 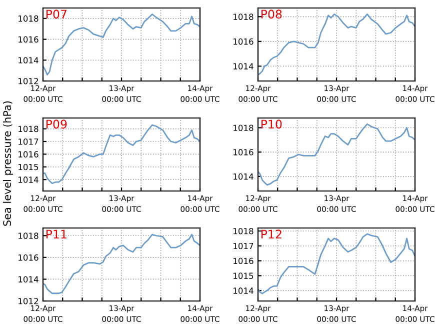 What do you see at coordinates (272, 14) in the screenshot?
I see `chart-title: P08` at bounding box center [272, 14].